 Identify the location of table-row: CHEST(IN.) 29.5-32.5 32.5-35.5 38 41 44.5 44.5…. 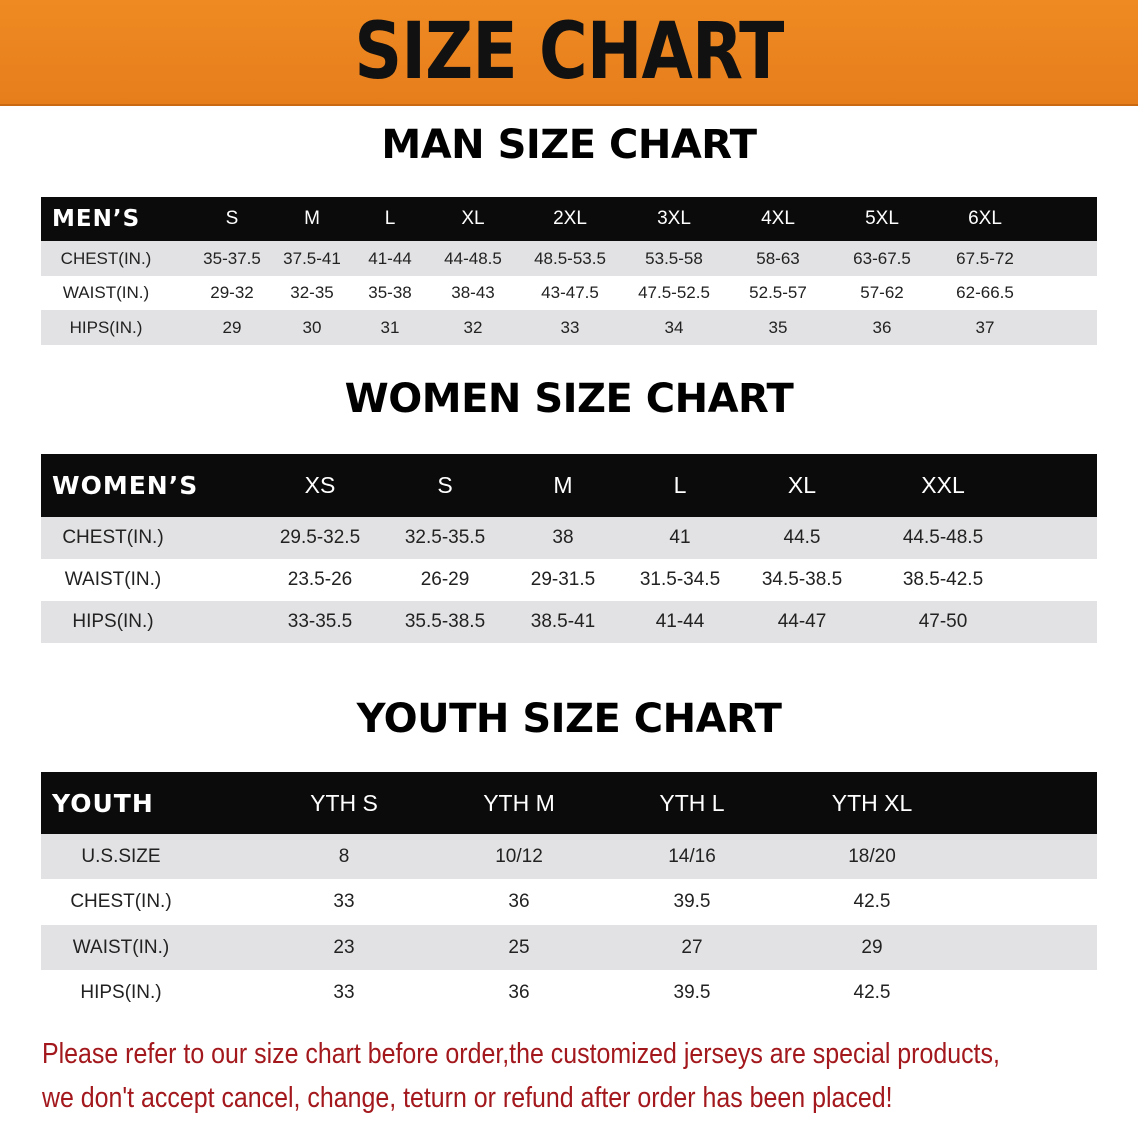
(569, 538).